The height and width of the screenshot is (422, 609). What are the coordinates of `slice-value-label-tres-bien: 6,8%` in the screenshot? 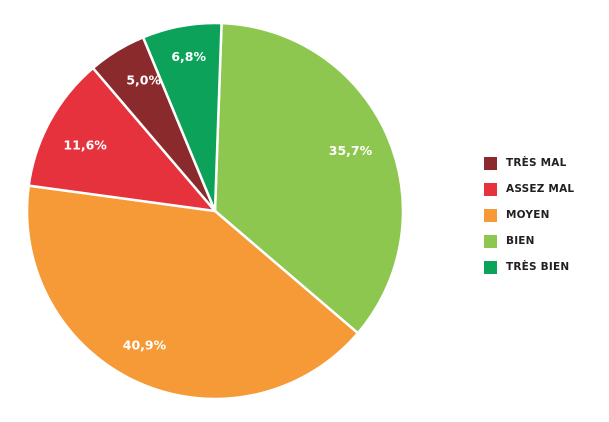 It's located at (188, 56).